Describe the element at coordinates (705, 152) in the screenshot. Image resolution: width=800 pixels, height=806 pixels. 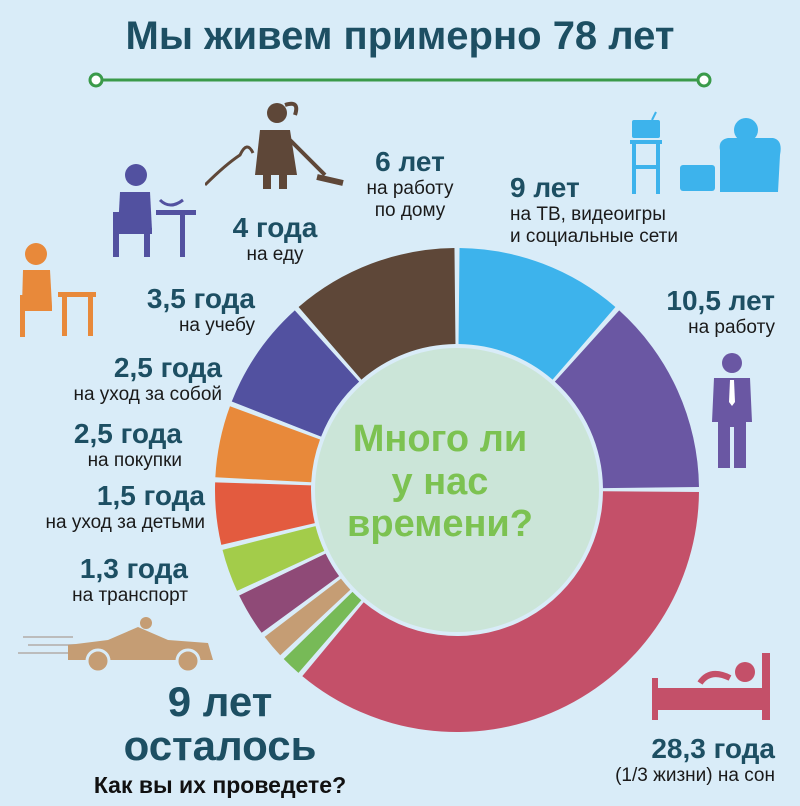
I see `tv-armchair-icon` at that location.